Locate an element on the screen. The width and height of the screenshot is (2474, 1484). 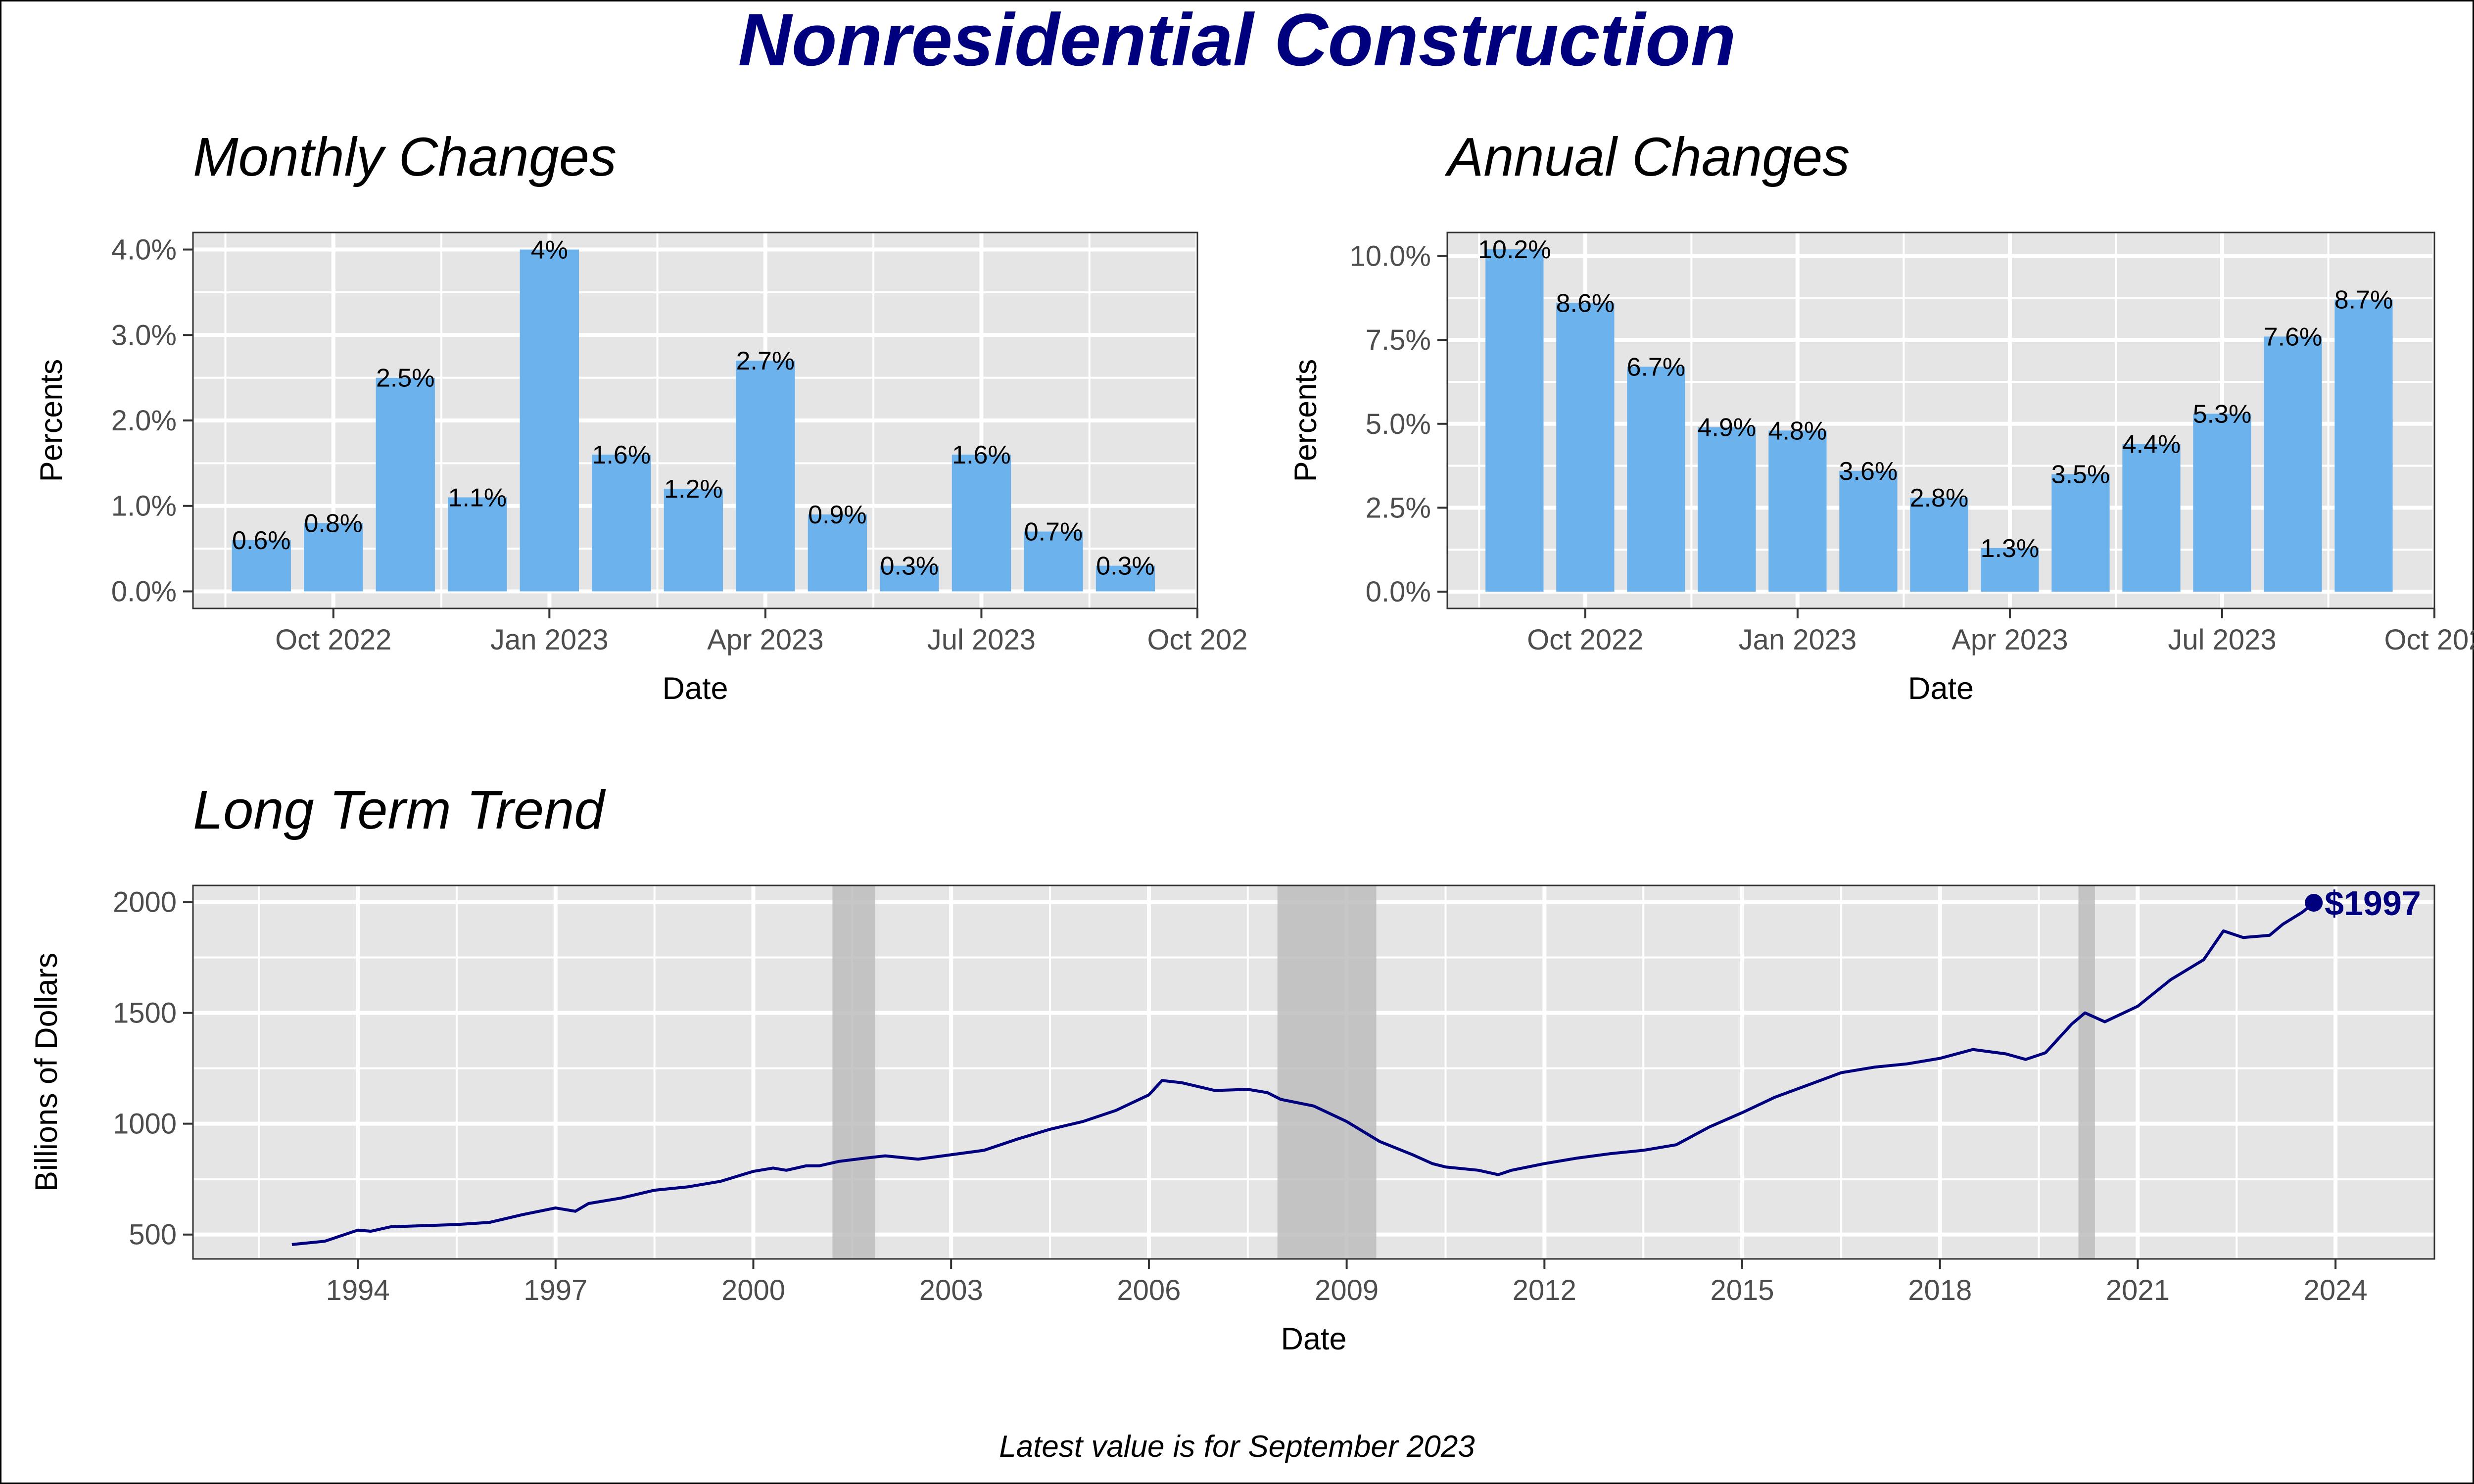
bar-data-label: 0.6% is located at coordinates (262, 540).